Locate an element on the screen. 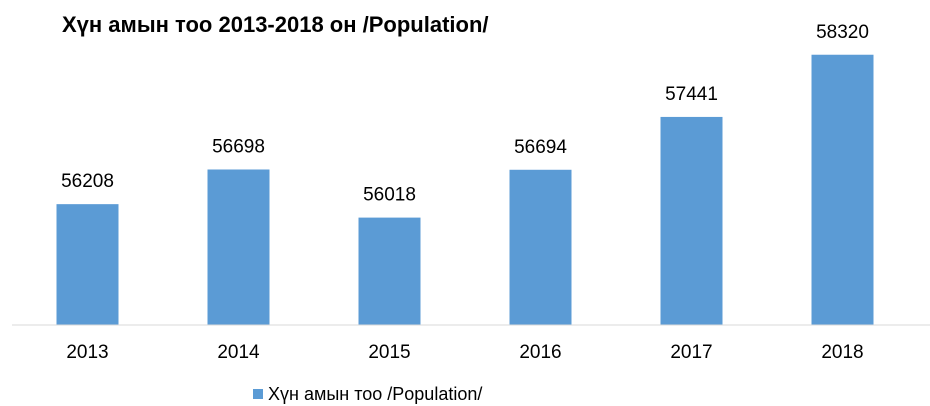 This screenshot has width=930, height=406. data-label: 56018 is located at coordinates (389, 195).